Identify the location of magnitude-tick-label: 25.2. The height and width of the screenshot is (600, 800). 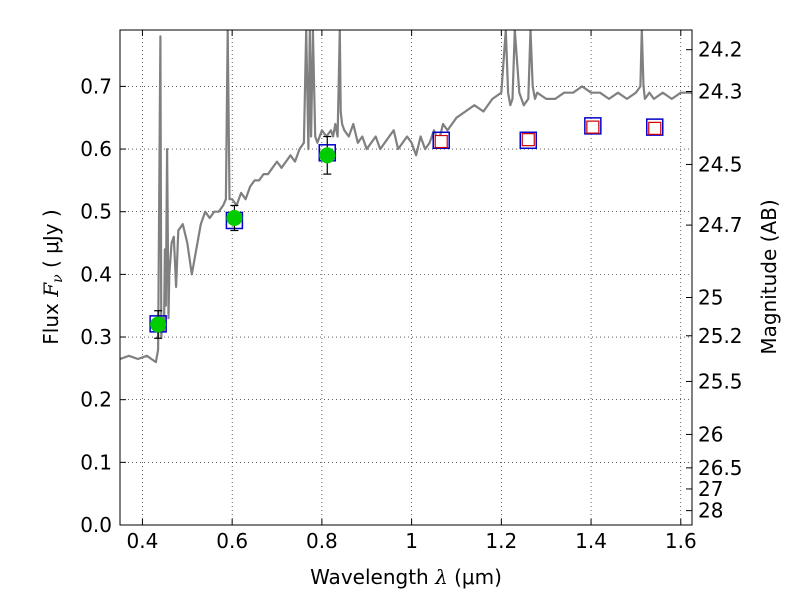
(720, 336).